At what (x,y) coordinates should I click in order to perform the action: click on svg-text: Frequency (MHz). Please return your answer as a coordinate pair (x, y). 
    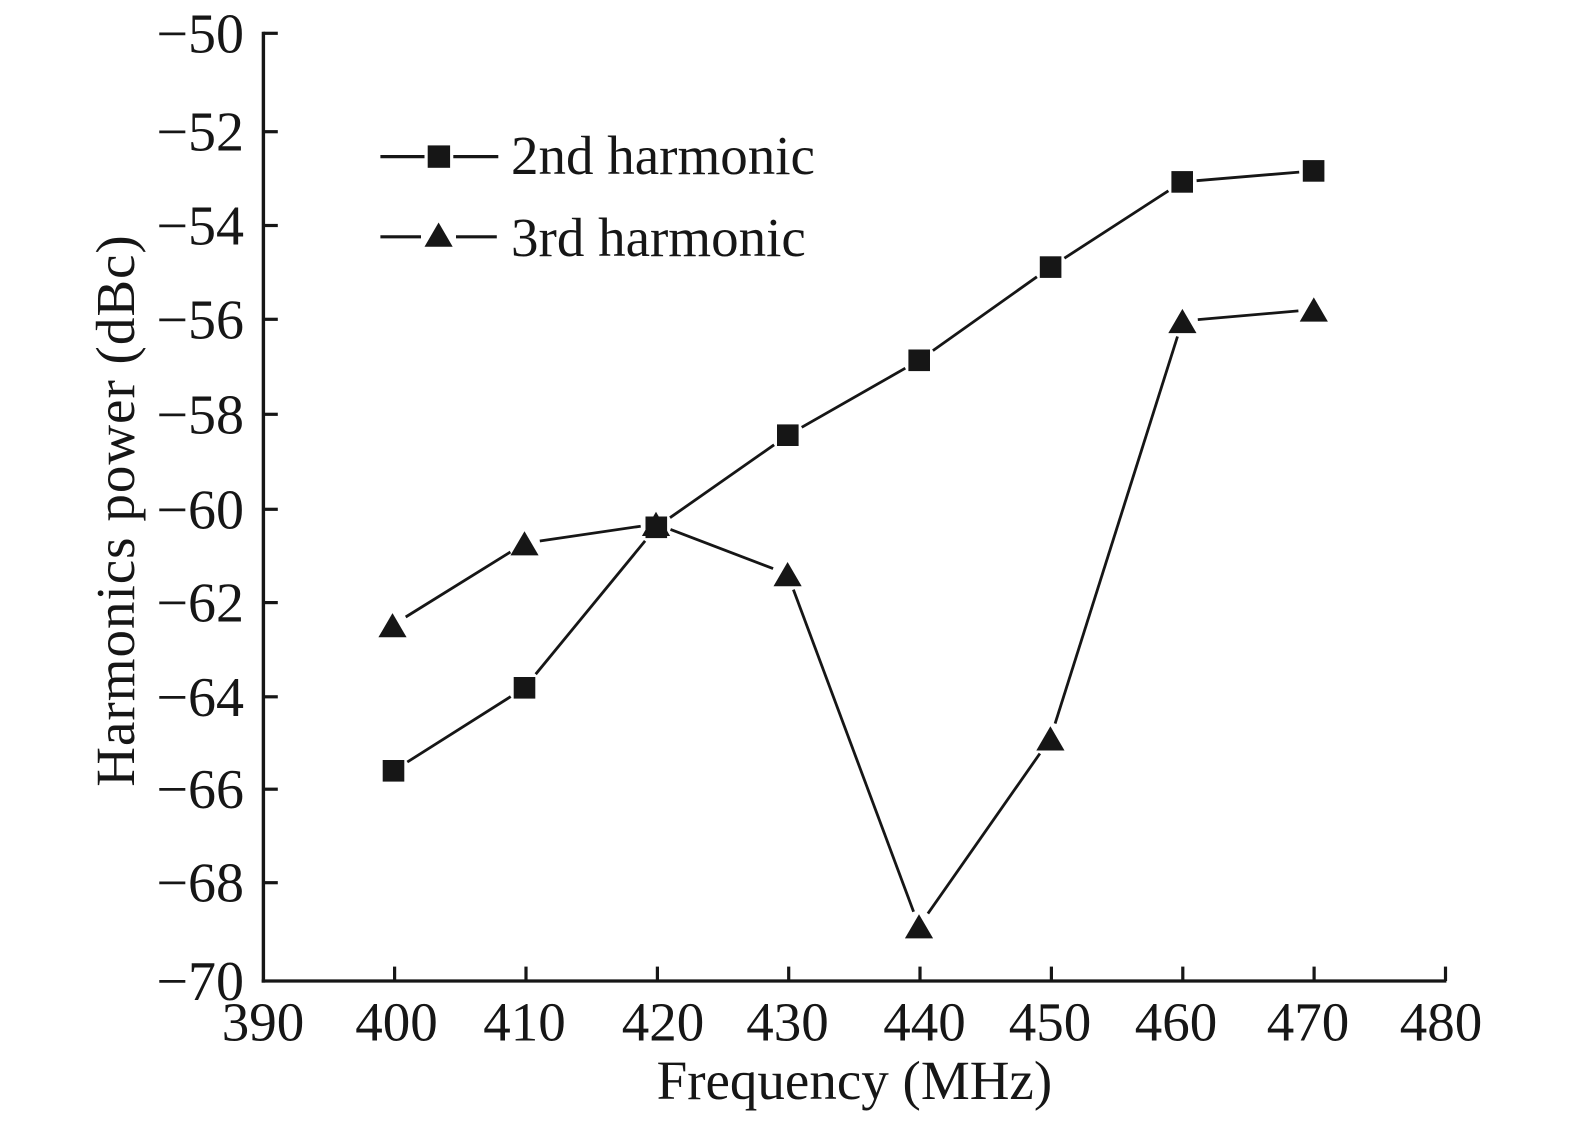
    Looking at the image, I should click on (855, 1080).